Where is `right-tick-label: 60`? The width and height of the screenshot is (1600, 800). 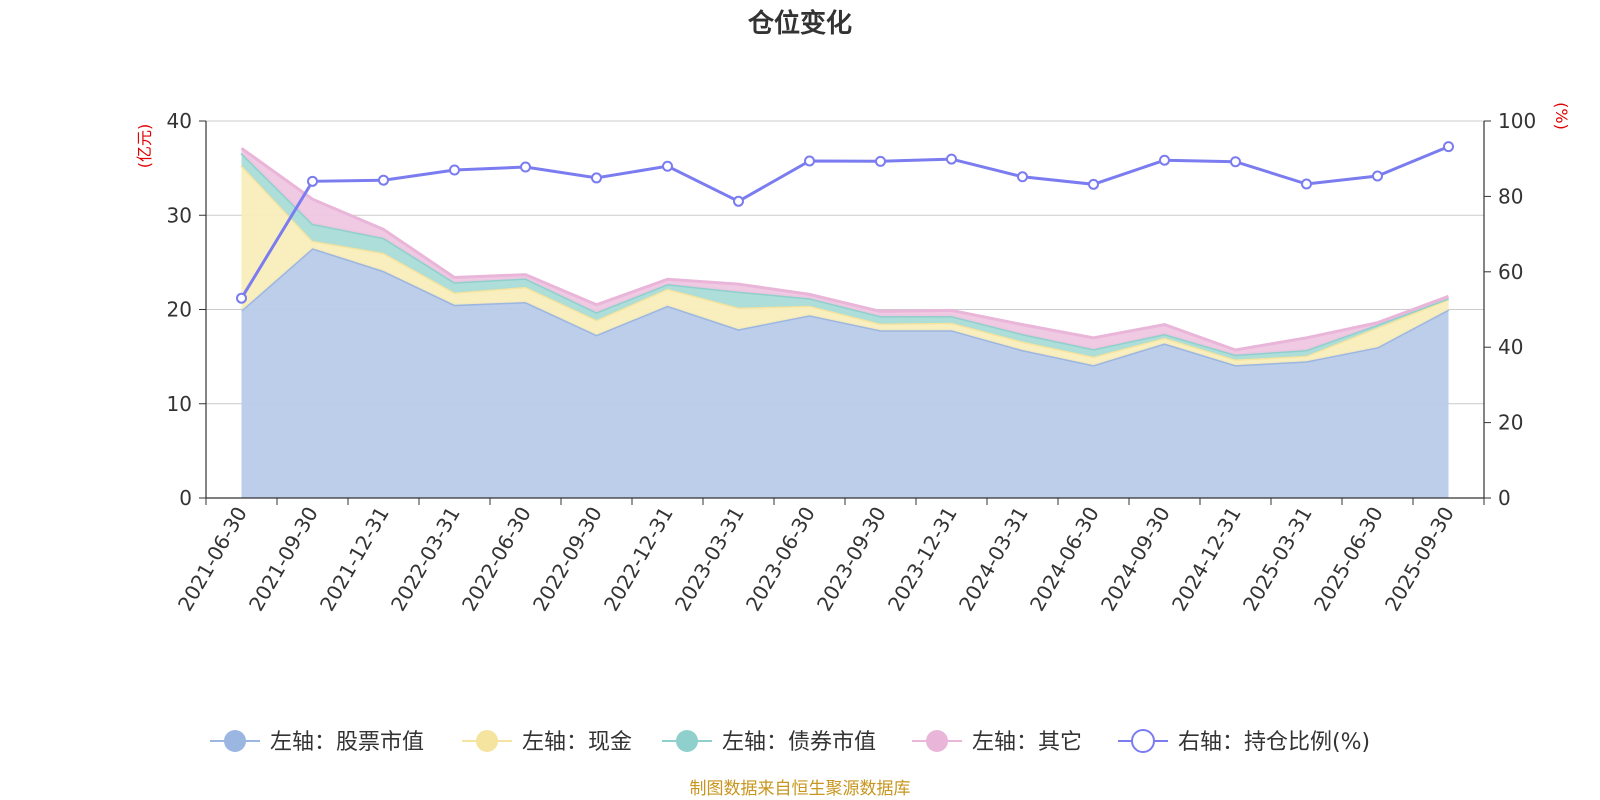 right-tick-label: 60 is located at coordinates (1510, 272).